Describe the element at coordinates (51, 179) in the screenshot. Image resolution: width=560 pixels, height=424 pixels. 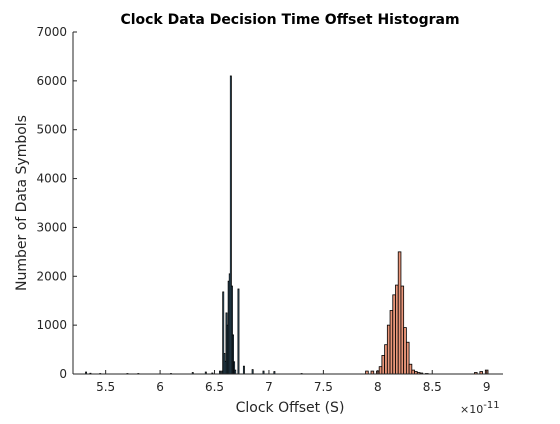
I see `y-tick-label: 4000` at that location.